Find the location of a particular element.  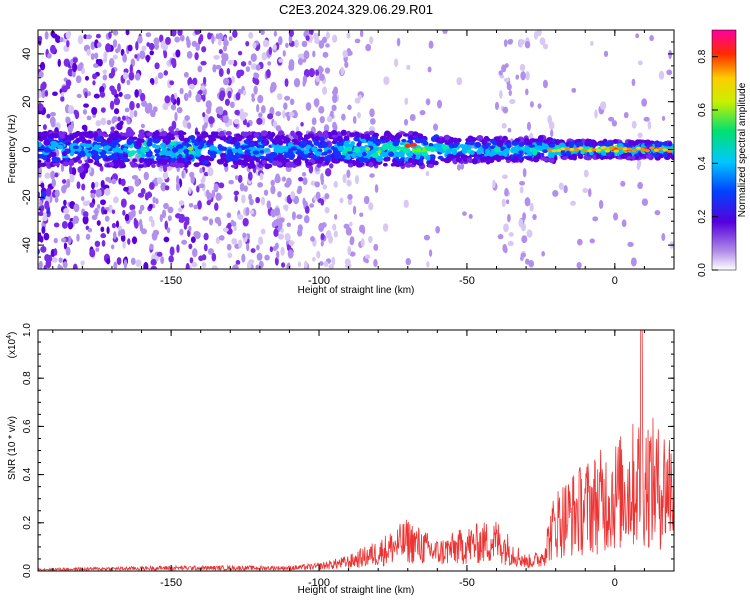

spectrogram-ytick-label: -20 is located at coordinates (27, 197).